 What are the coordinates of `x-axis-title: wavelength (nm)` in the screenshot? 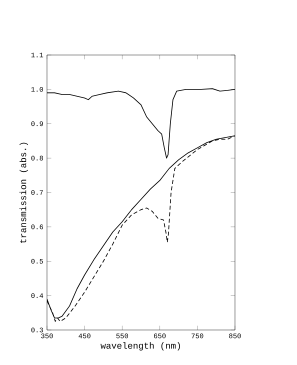 It's located at (140, 346).